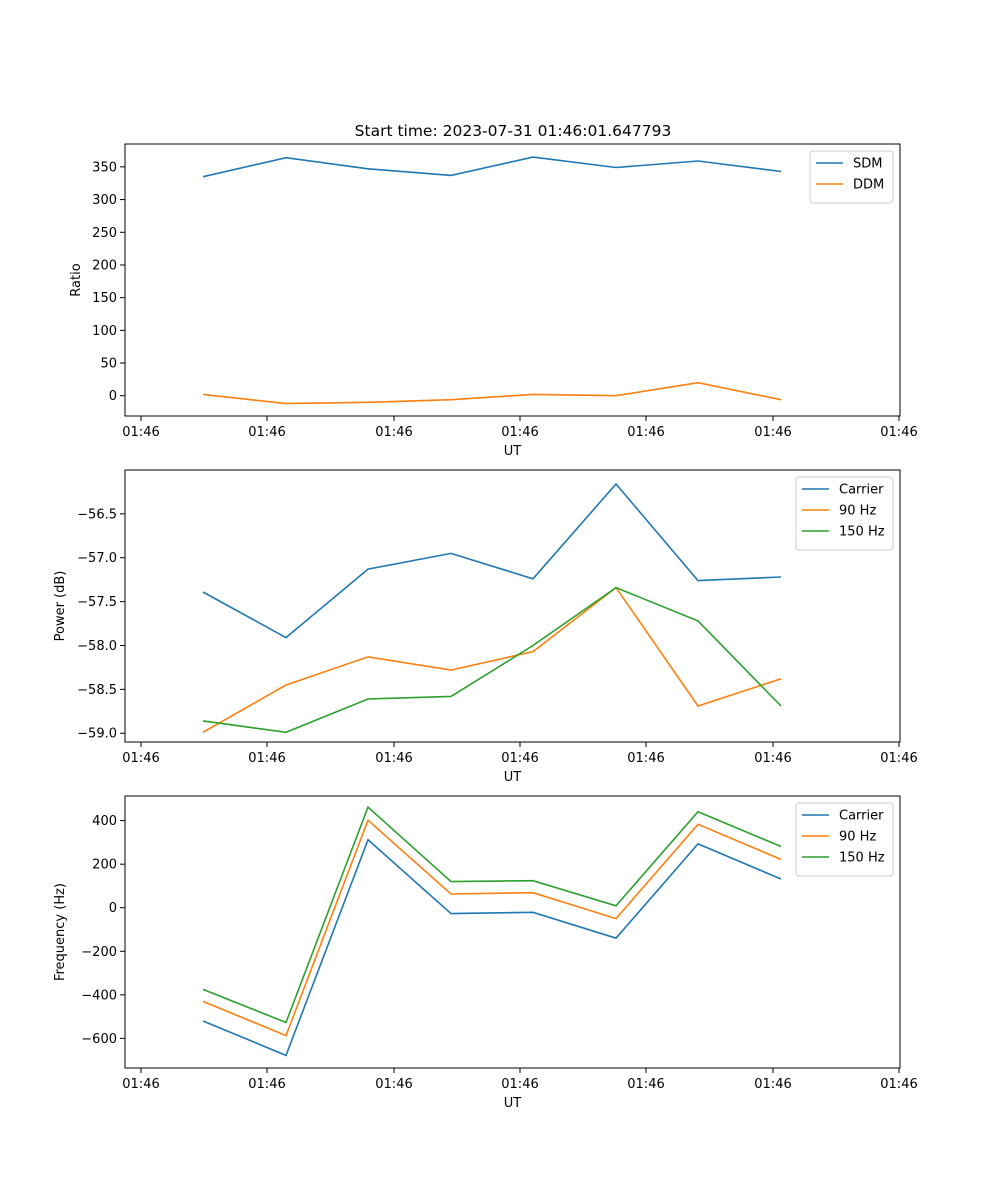  What do you see at coordinates (97, 602) in the screenshot?
I see `y-tick-label: −57.5` at bounding box center [97, 602].